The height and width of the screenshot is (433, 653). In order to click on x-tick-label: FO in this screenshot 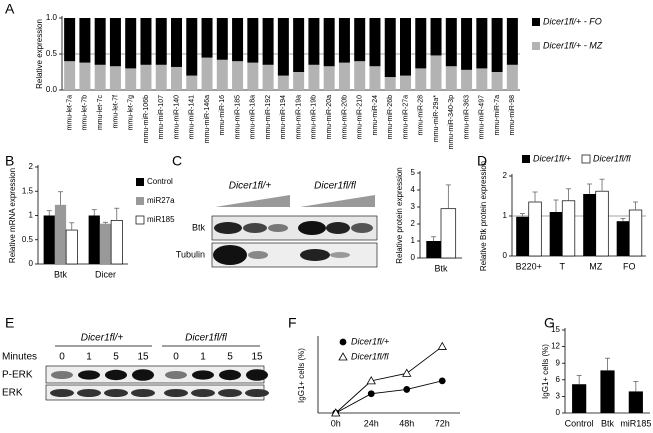, I will do `click(629, 266)`.